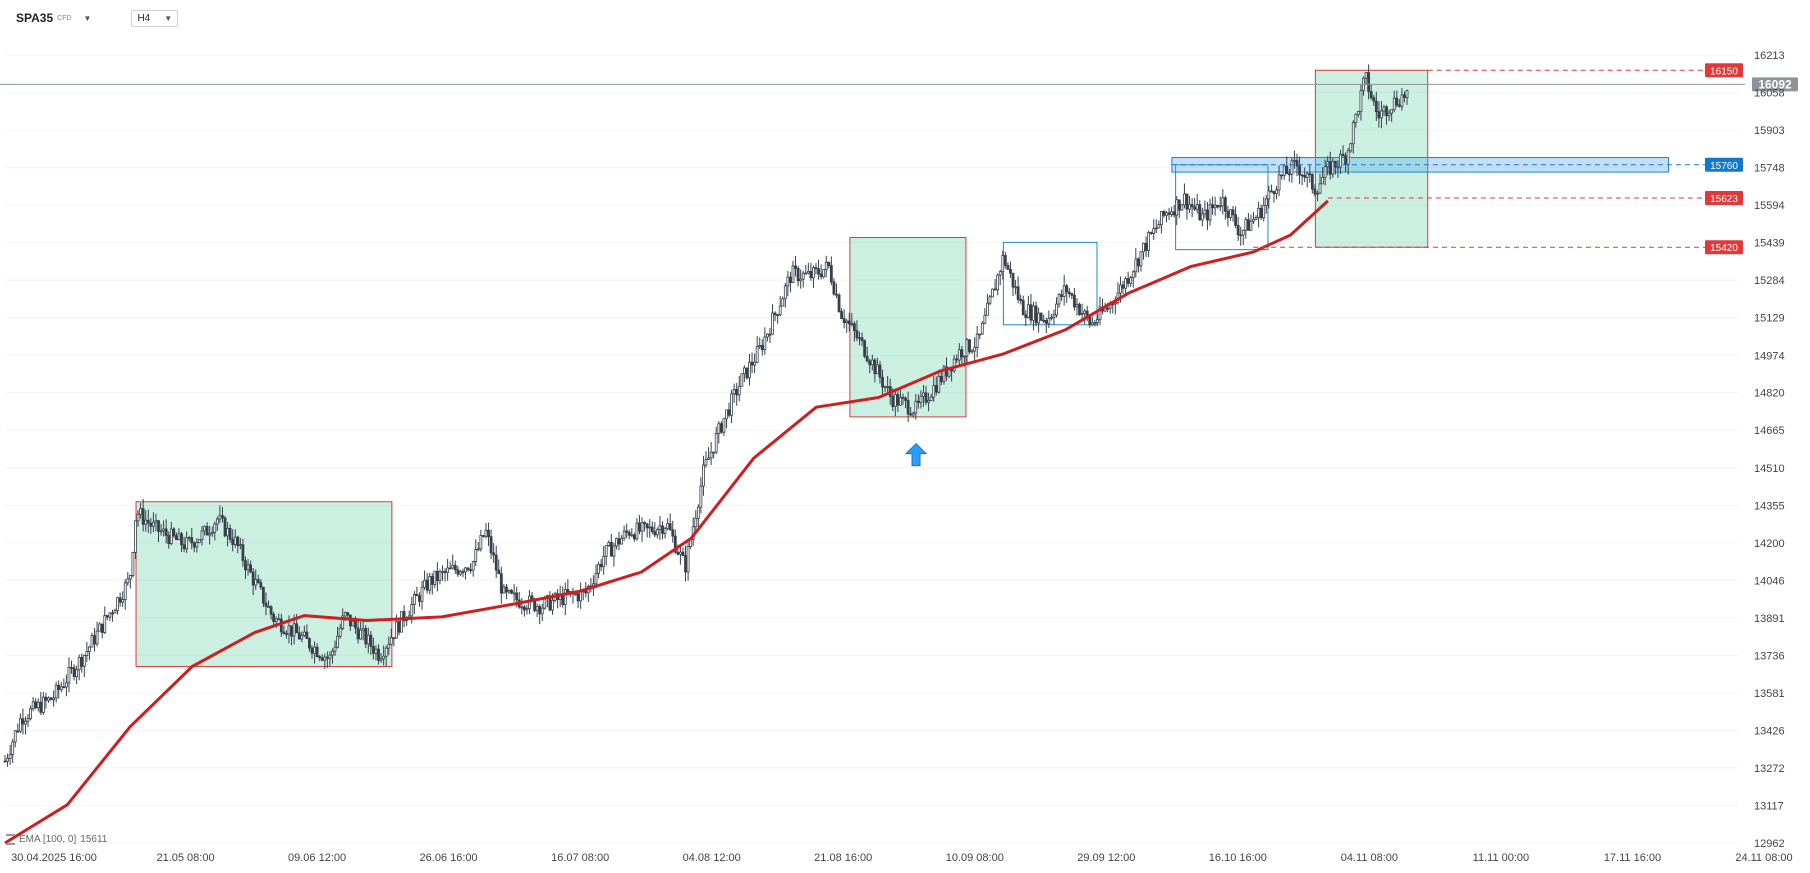 The height and width of the screenshot is (873, 1810). What do you see at coordinates (56, 839) in the screenshot?
I see `indicator-legend: EMA [100, 0] 15611` at bounding box center [56, 839].